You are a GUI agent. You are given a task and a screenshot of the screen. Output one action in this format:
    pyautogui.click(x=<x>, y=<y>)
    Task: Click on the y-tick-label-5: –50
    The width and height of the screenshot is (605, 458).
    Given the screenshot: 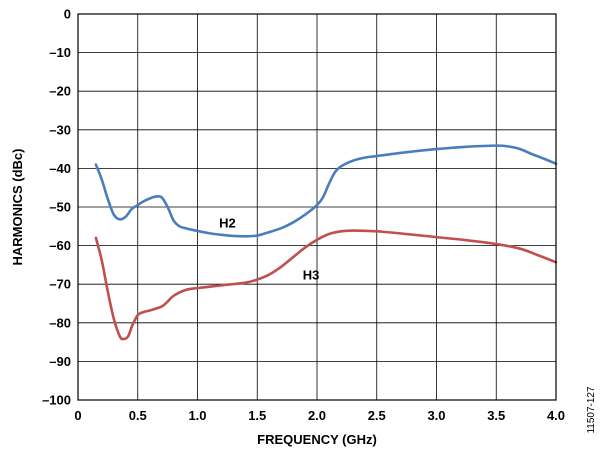 What is the action you would take?
    pyautogui.click(x=60, y=207)
    